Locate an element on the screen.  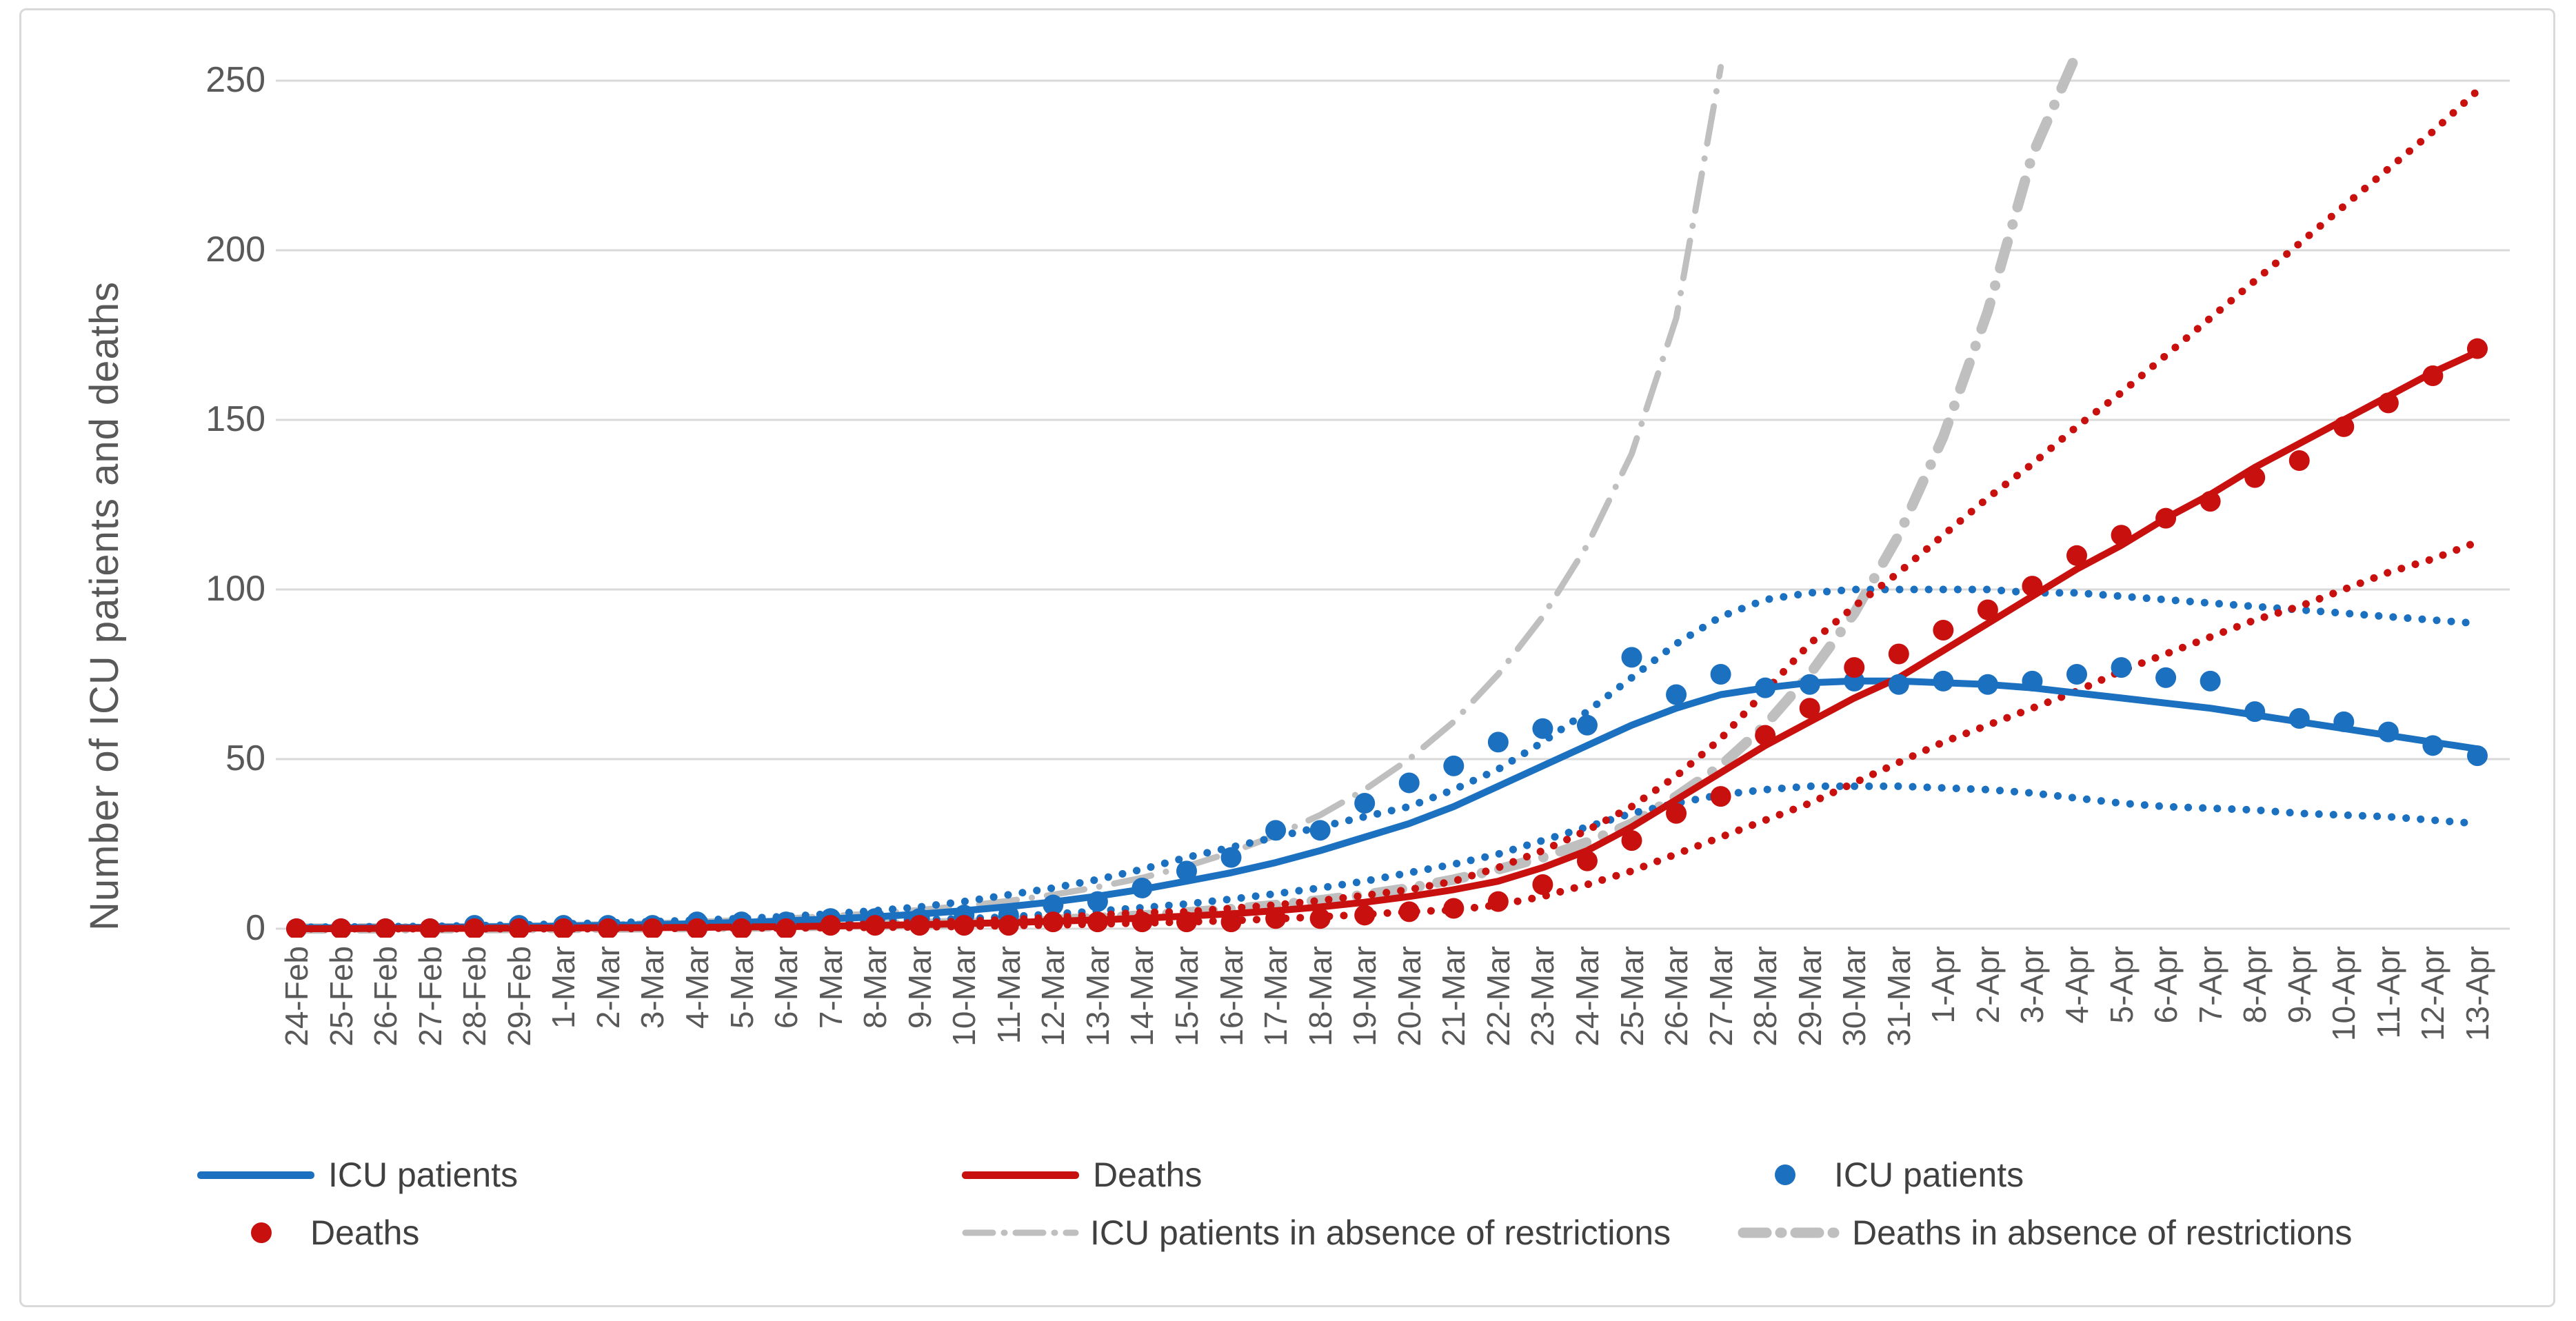
x-tick-label: 26-Mar is located at coordinates (1676, 997).